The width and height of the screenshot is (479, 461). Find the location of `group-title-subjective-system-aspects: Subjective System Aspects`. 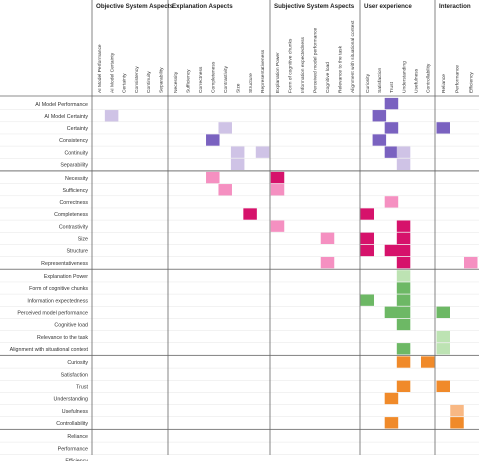

group-title-subjective-system-aspects: Subjective System Aspects is located at coordinates (314, 6).